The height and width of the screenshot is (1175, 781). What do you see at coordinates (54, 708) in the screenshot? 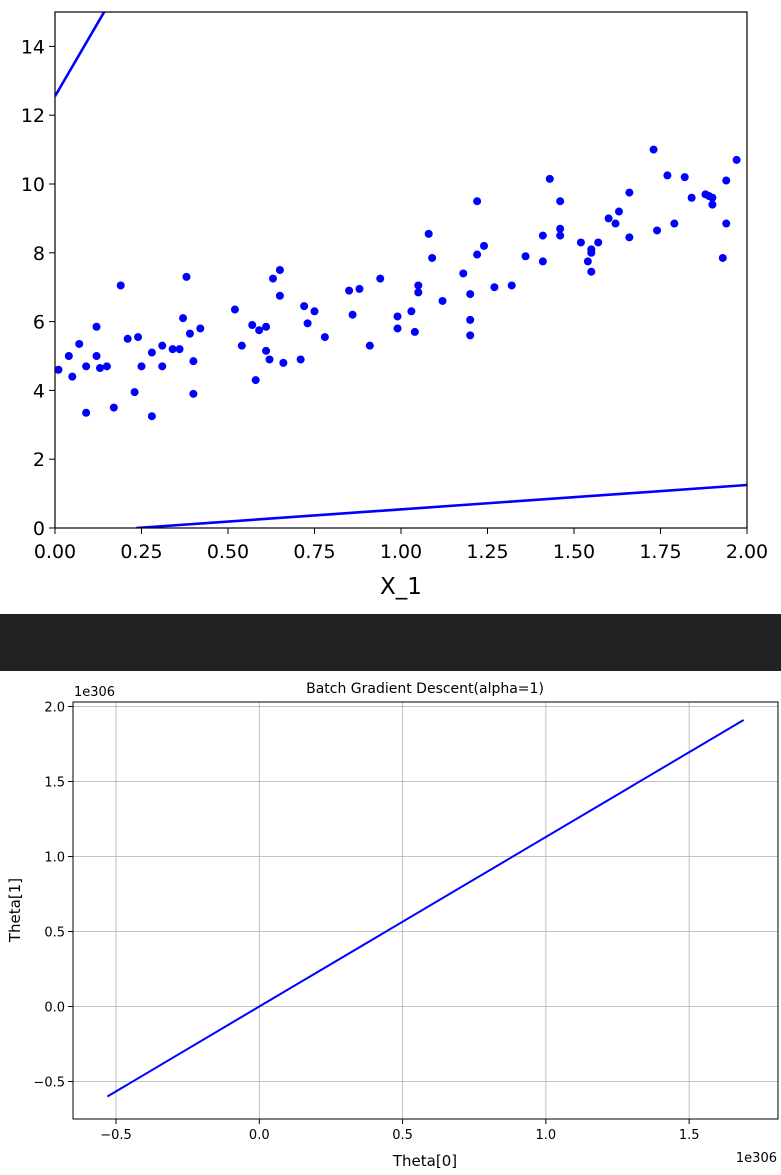
I see `y-tick-label: 2.0` at bounding box center [54, 708].